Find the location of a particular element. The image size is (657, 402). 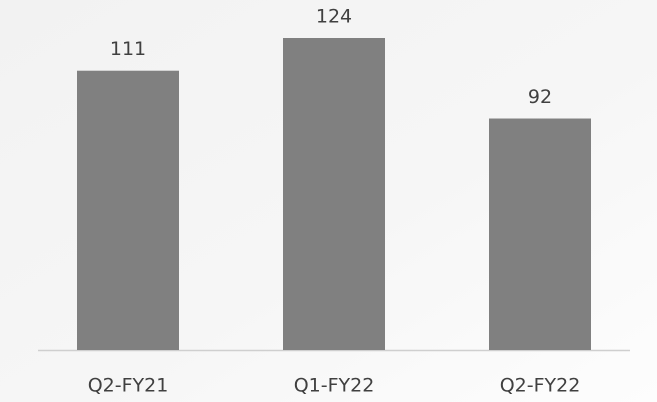

data-label: 124 is located at coordinates (334, 17).